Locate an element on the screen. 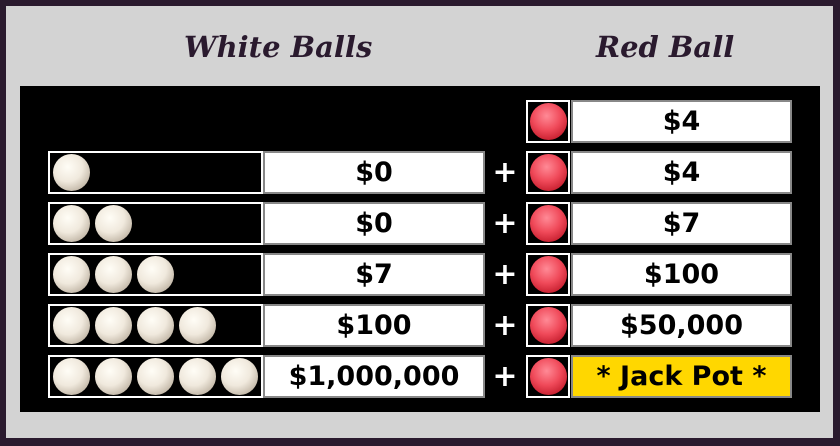 The width and height of the screenshot is (840, 446). prize-row: $7 + $100 is located at coordinates (420, 274).